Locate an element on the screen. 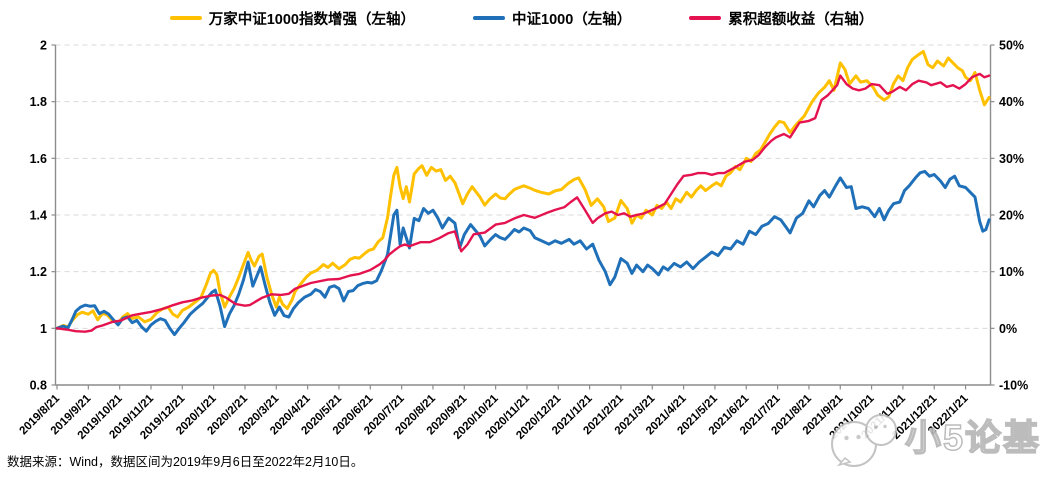 The image size is (1043, 479). left-axis-label: 0.8 is located at coordinates (38, 386).